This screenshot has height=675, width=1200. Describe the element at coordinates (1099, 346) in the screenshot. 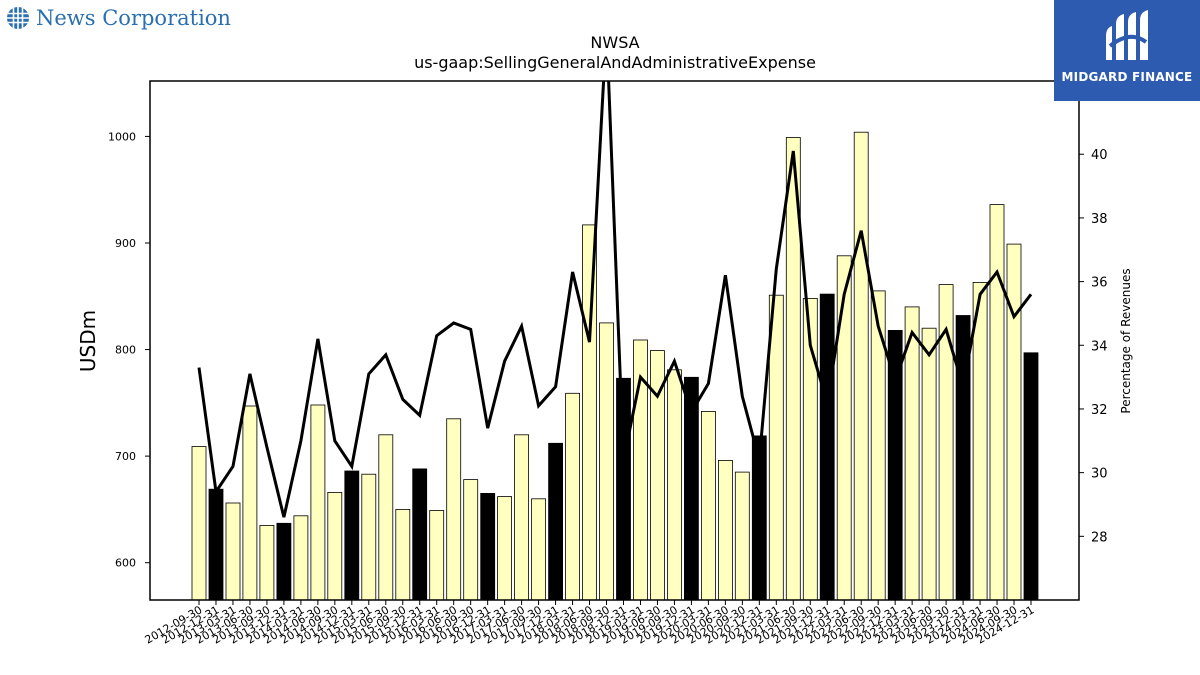

I see `y2-tick-label: 34` at that location.